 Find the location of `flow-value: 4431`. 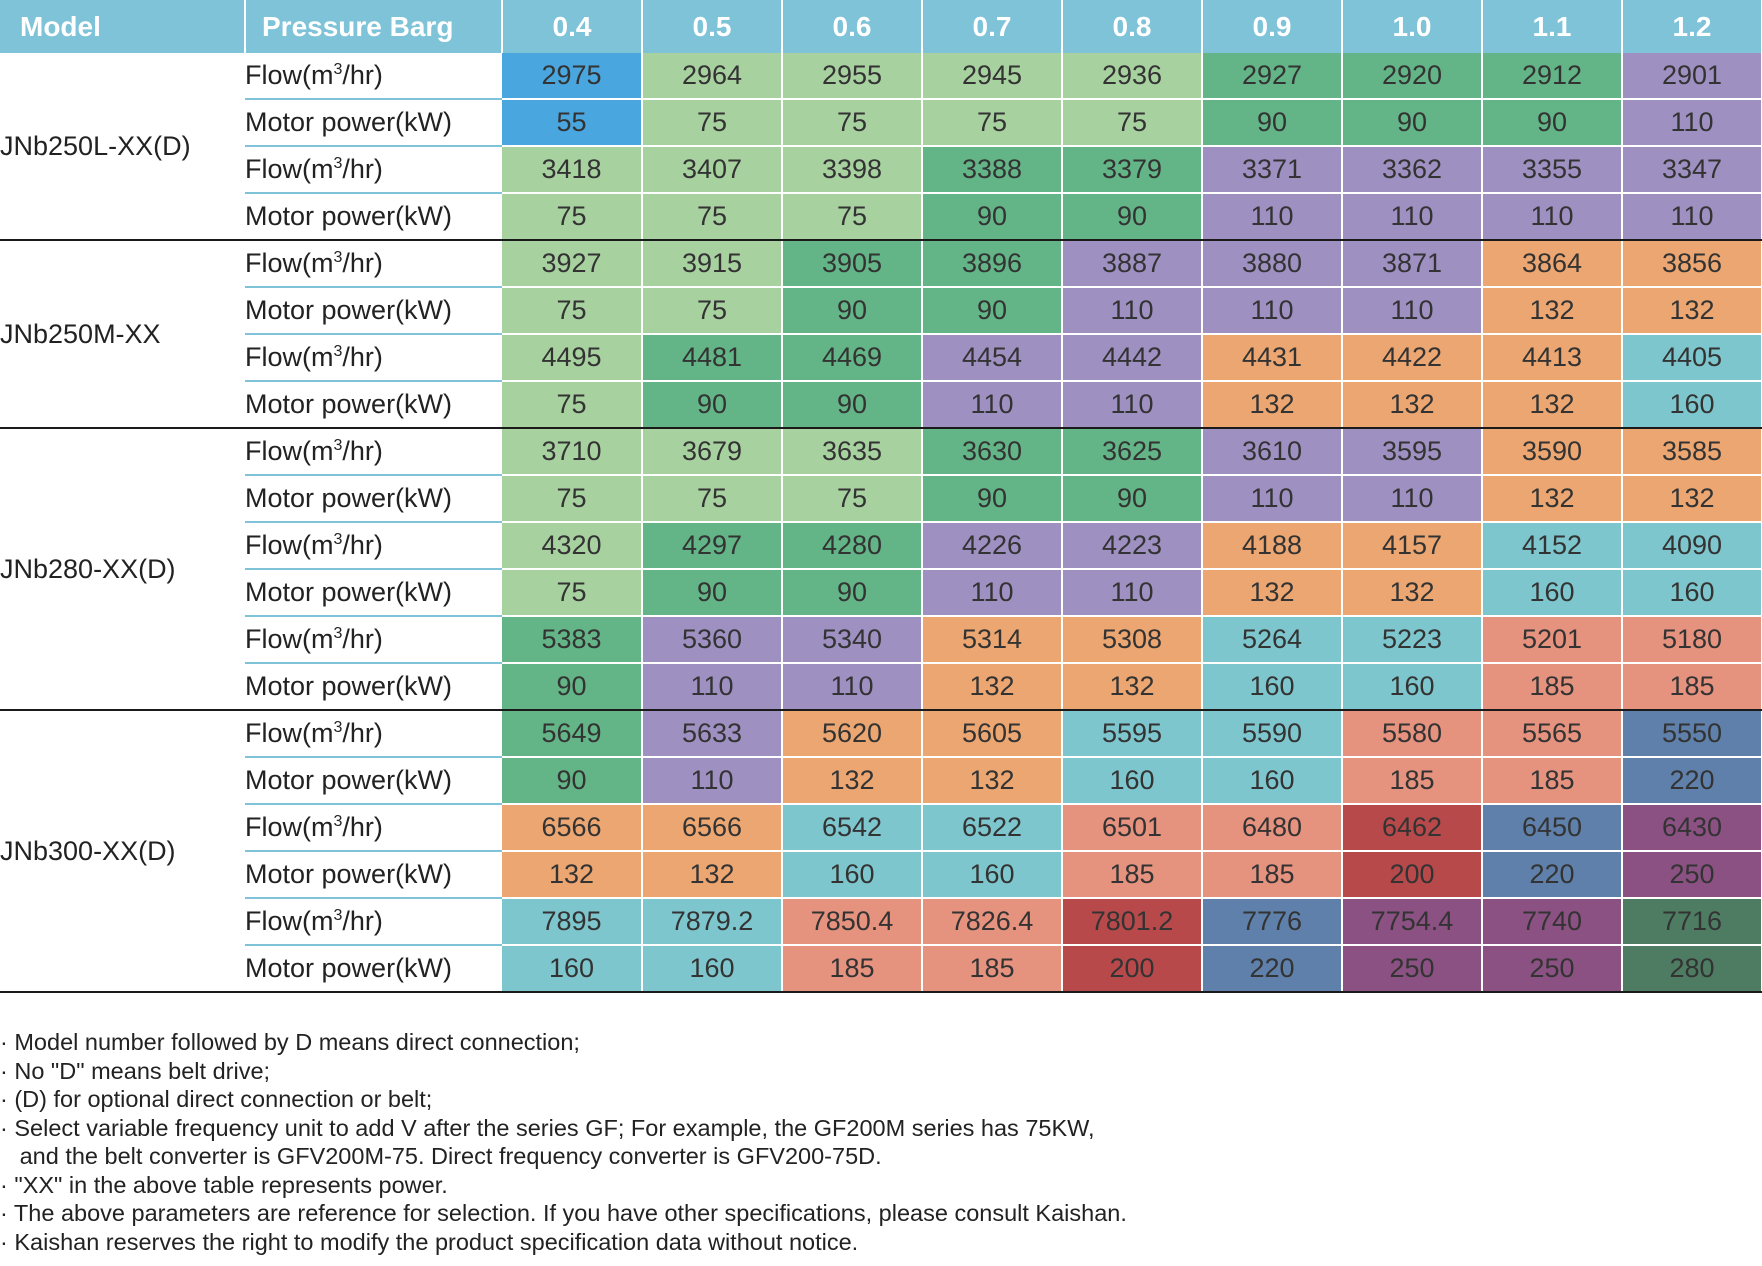

flow-value: 4431 is located at coordinates (1272, 358).